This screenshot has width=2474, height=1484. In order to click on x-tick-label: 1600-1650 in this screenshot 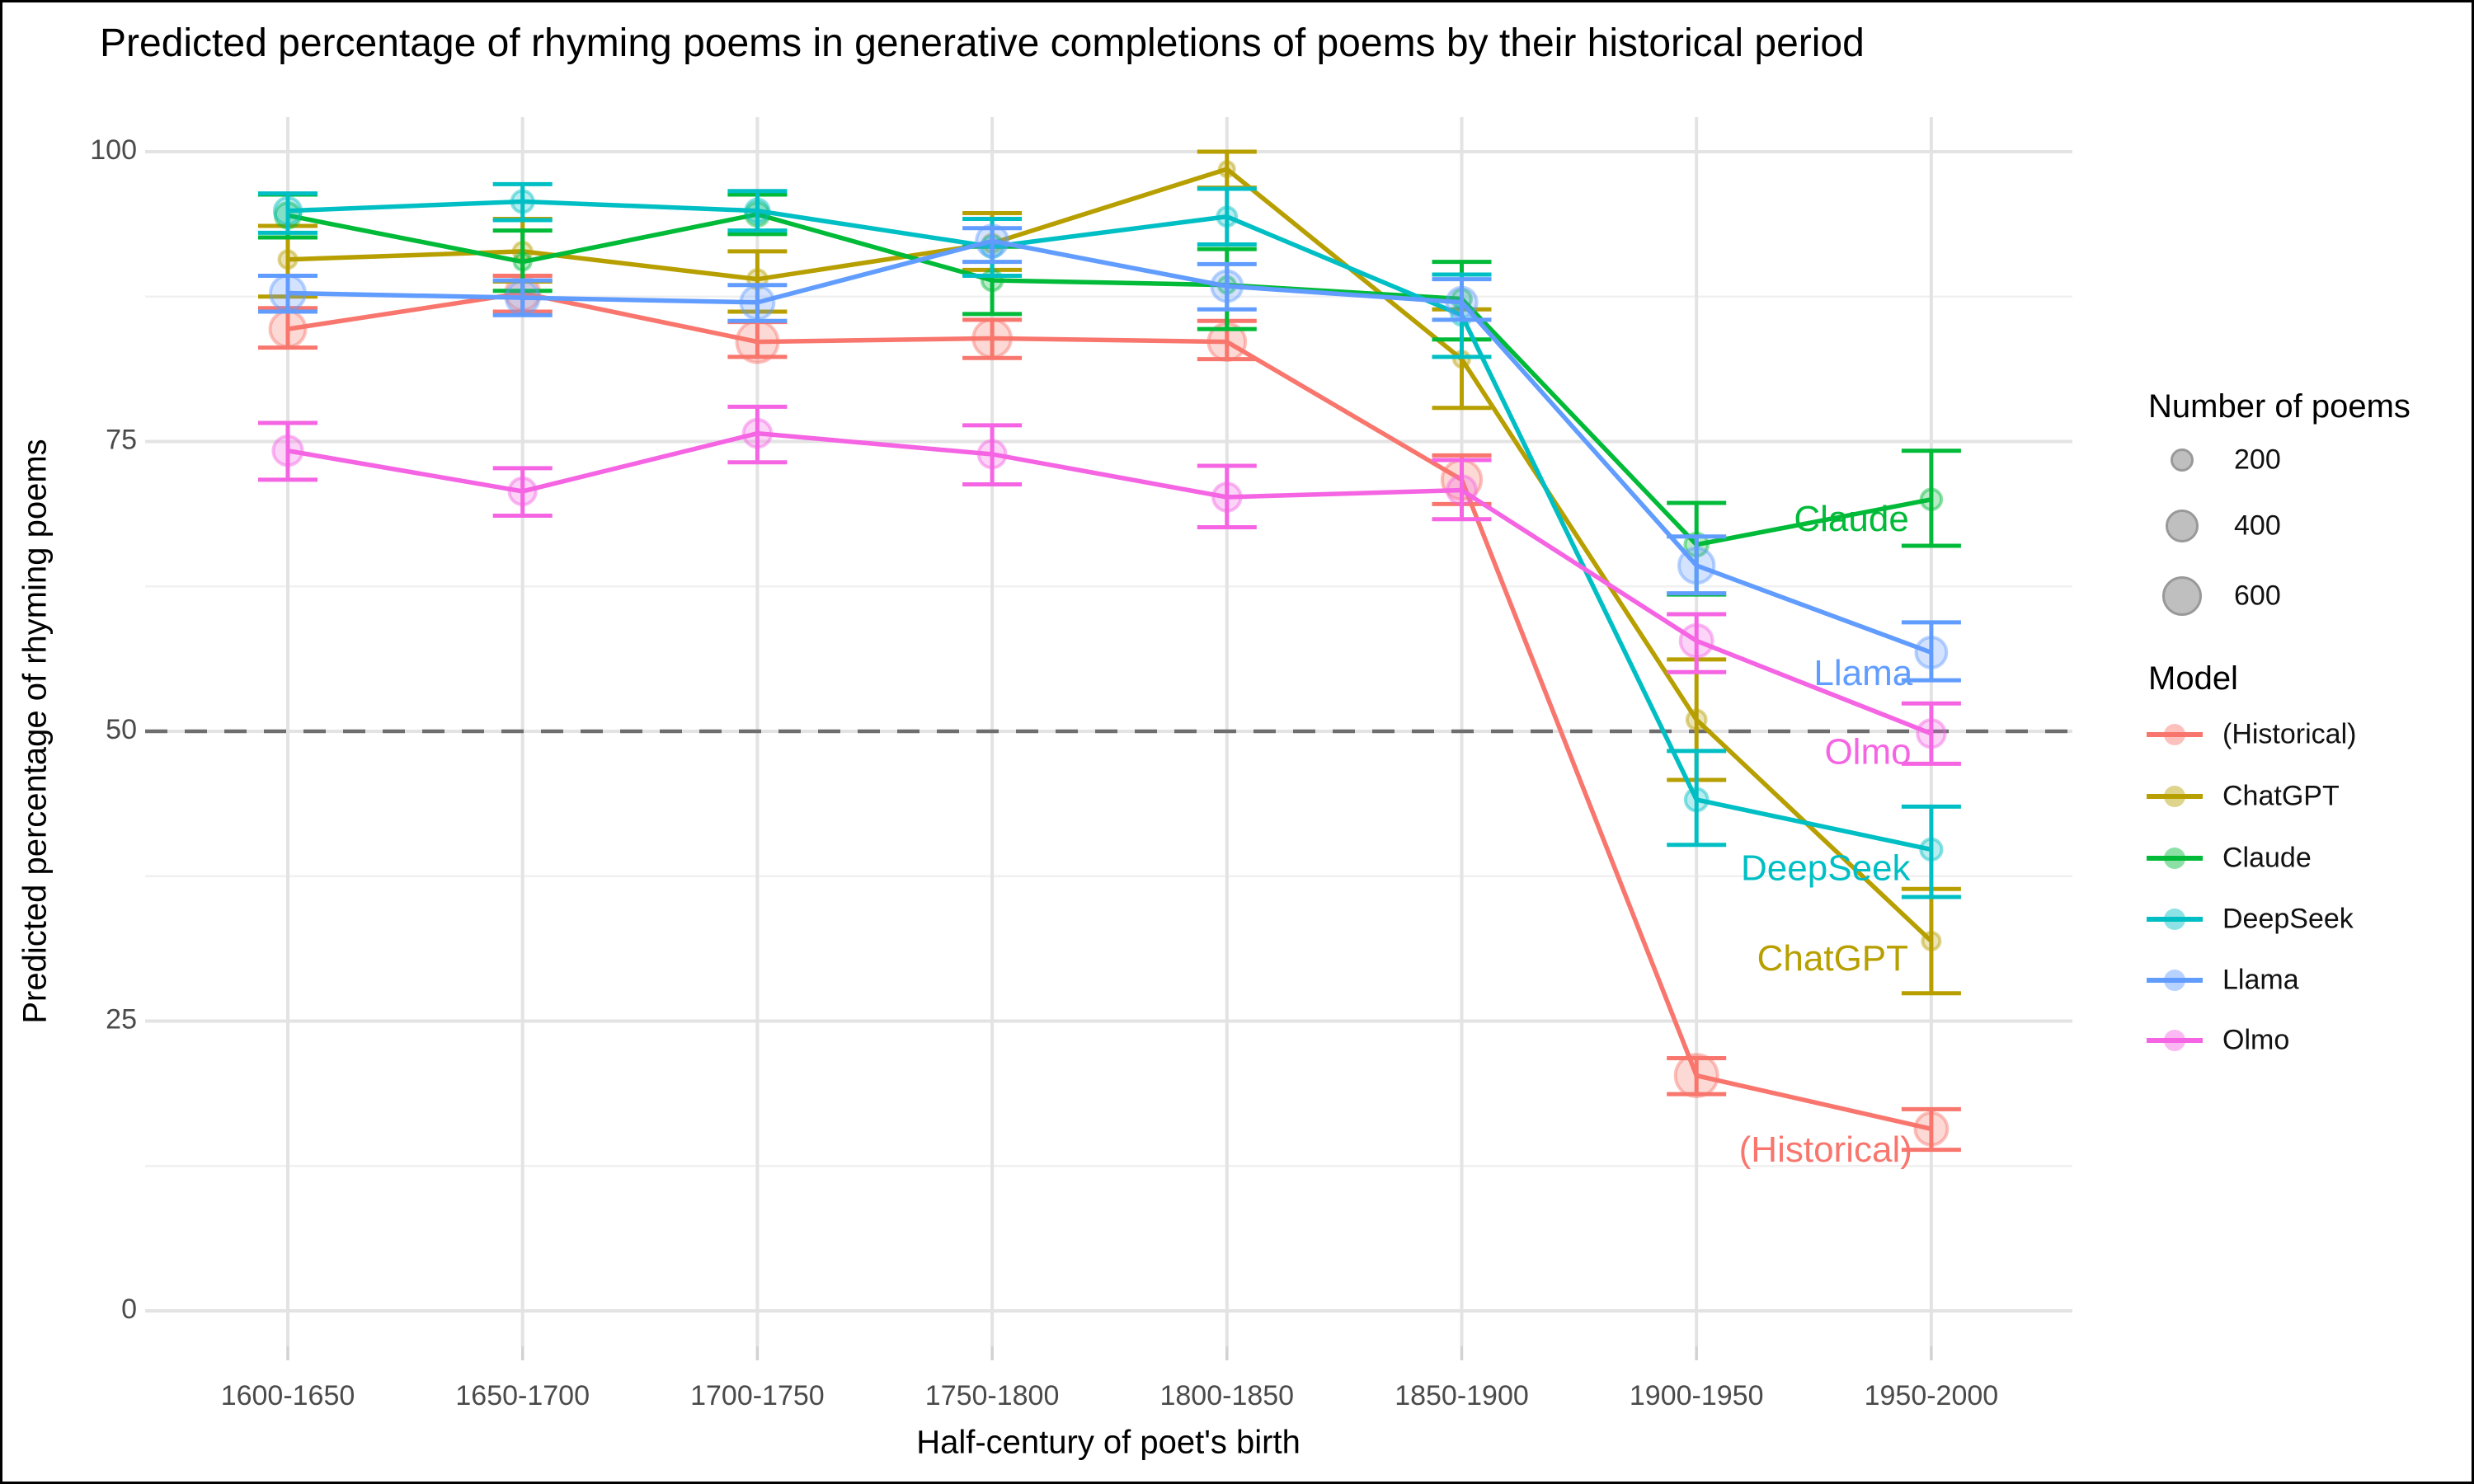, I will do `click(288, 1395)`.